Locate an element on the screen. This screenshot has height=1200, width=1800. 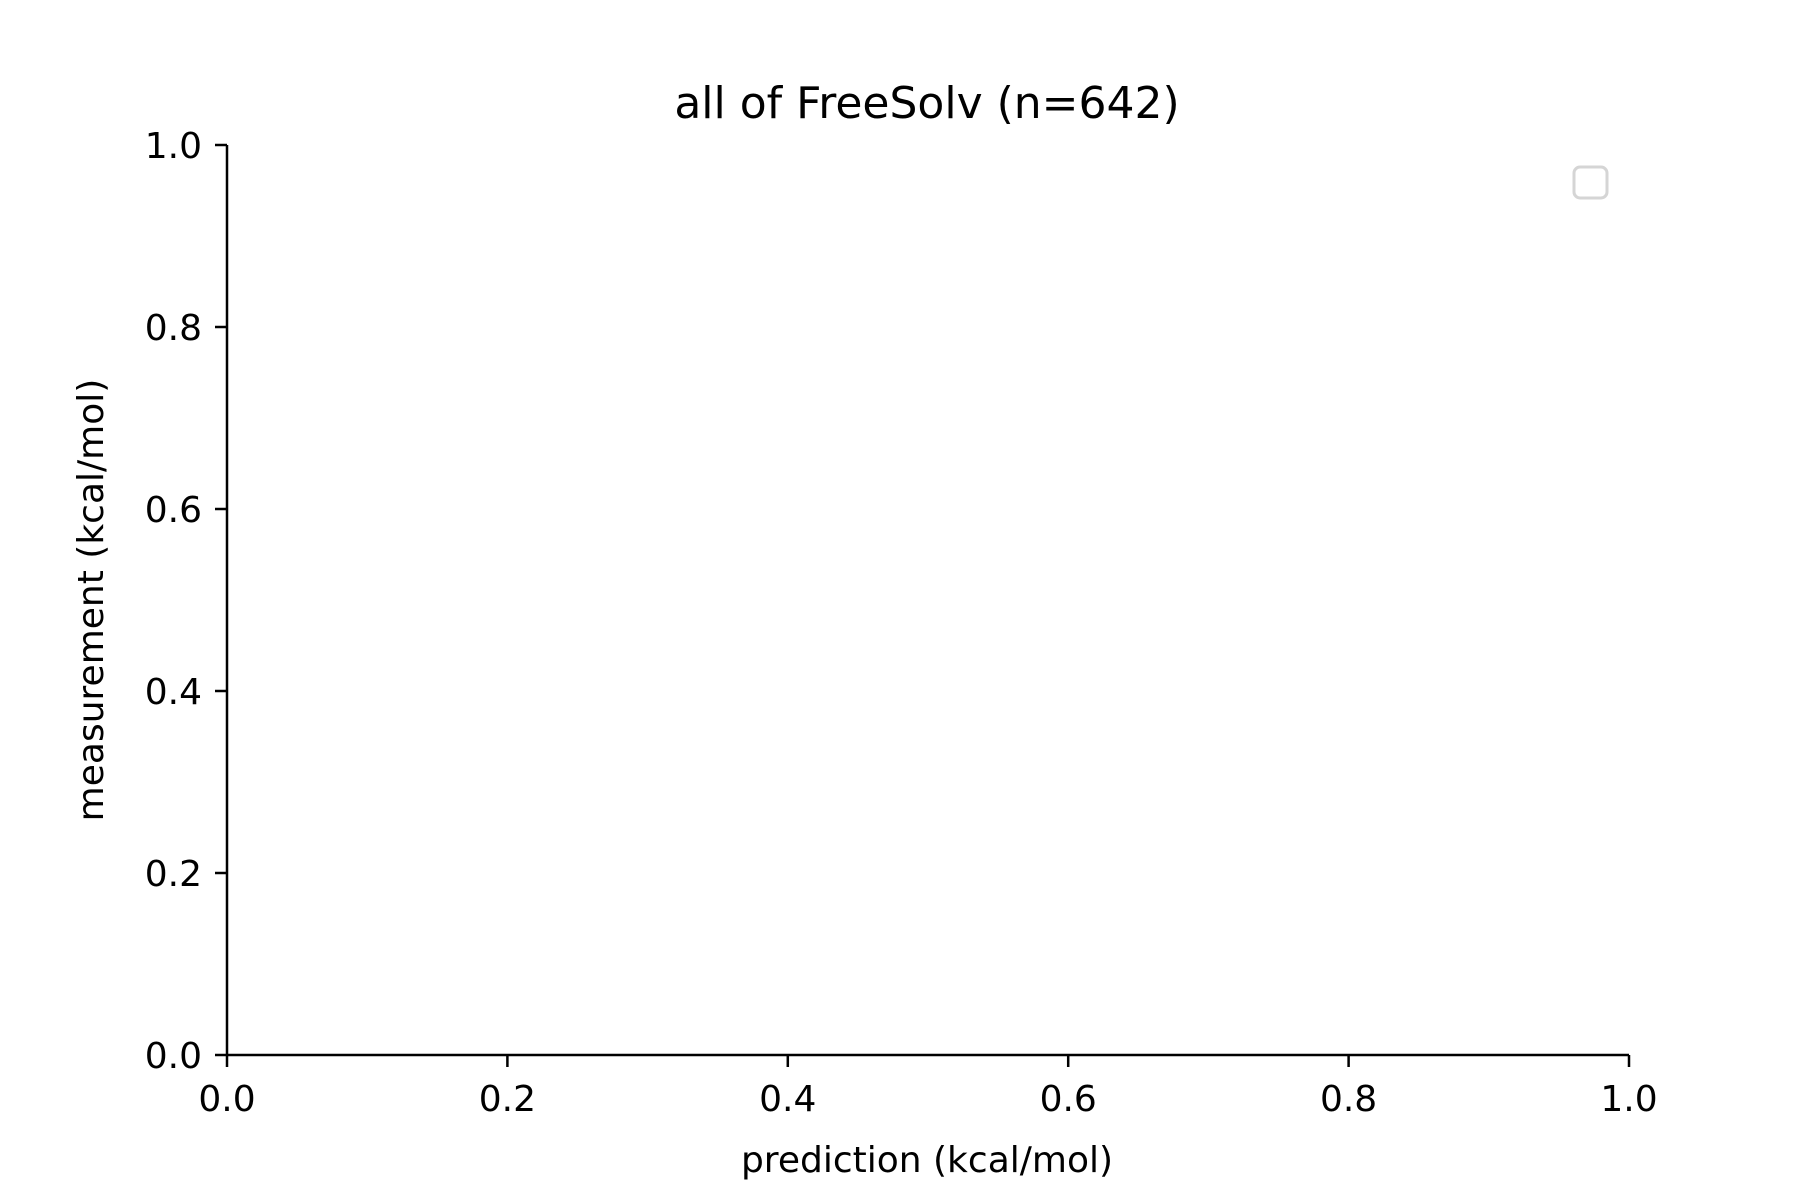
chart-title: all of FreeSolv (n=642) is located at coordinates (926, 103).